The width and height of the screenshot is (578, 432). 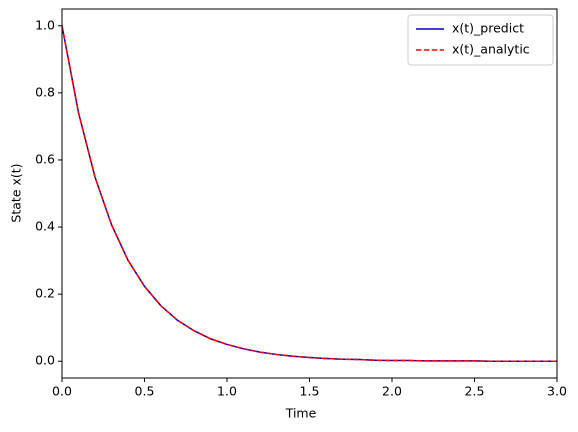 What do you see at coordinates (45, 91) in the screenshot?
I see `y-tick-label: 0.8` at bounding box center [45, 91].